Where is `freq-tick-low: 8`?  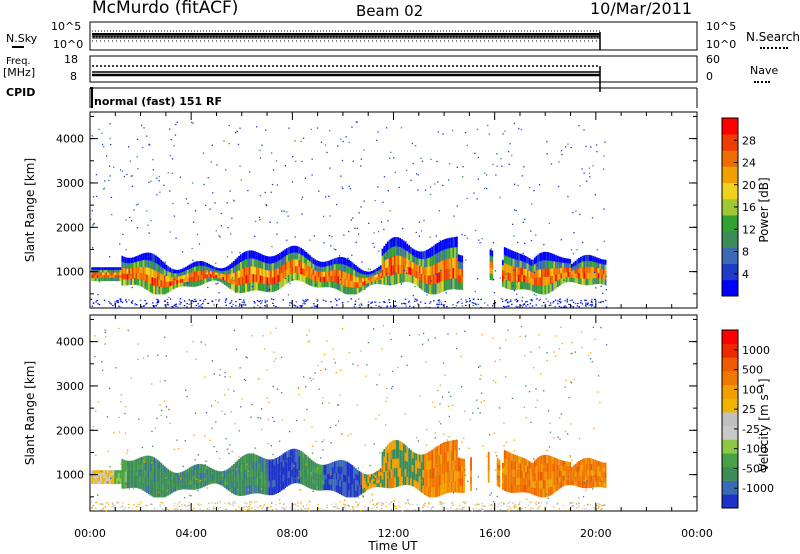 freq-tick-low: 8 is located at coordinates (73, 76).